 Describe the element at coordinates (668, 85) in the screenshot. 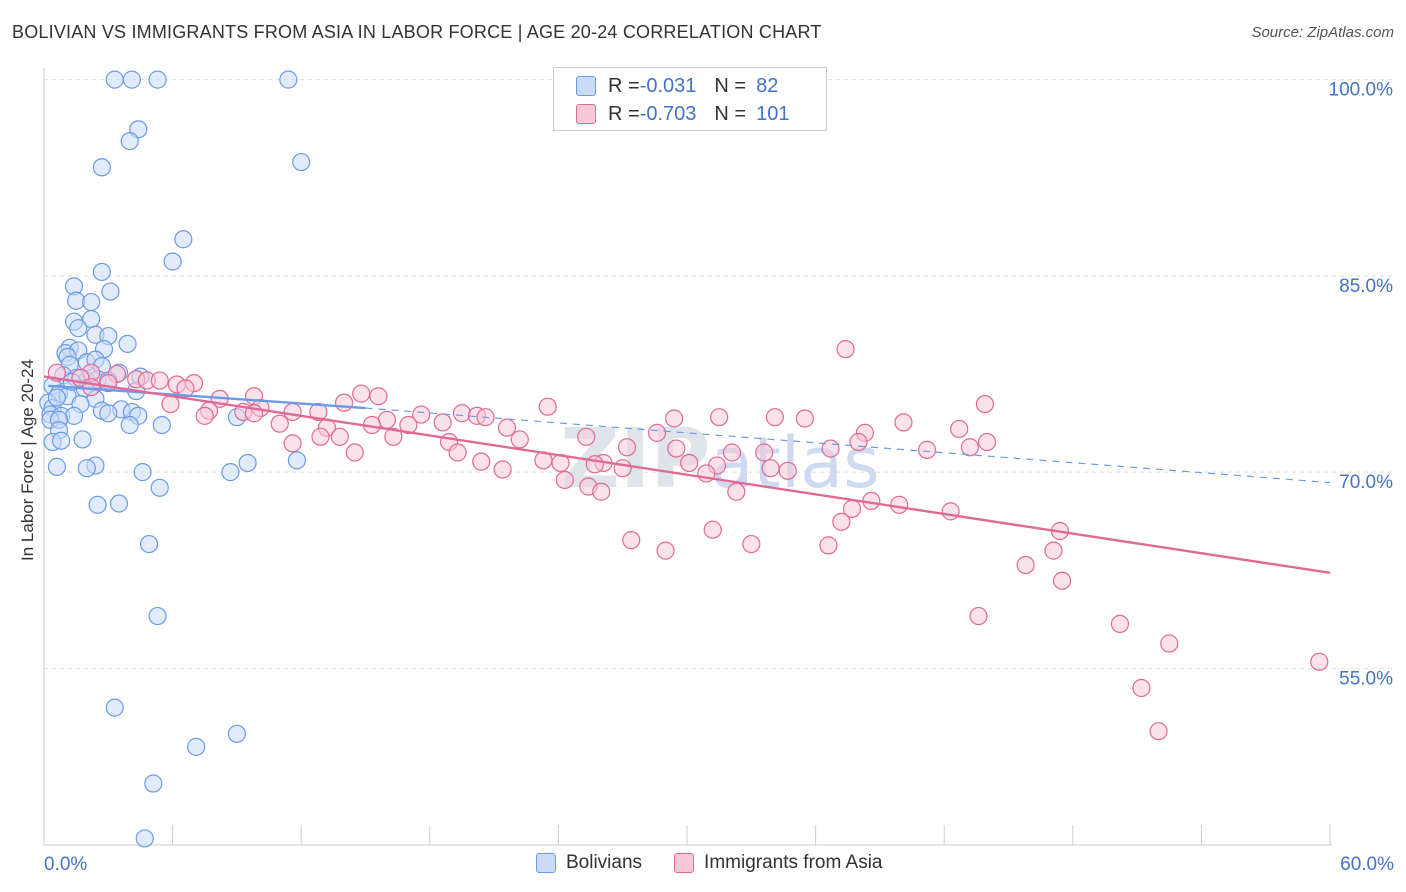

I see `legend-r-value: -0.031` at that location.